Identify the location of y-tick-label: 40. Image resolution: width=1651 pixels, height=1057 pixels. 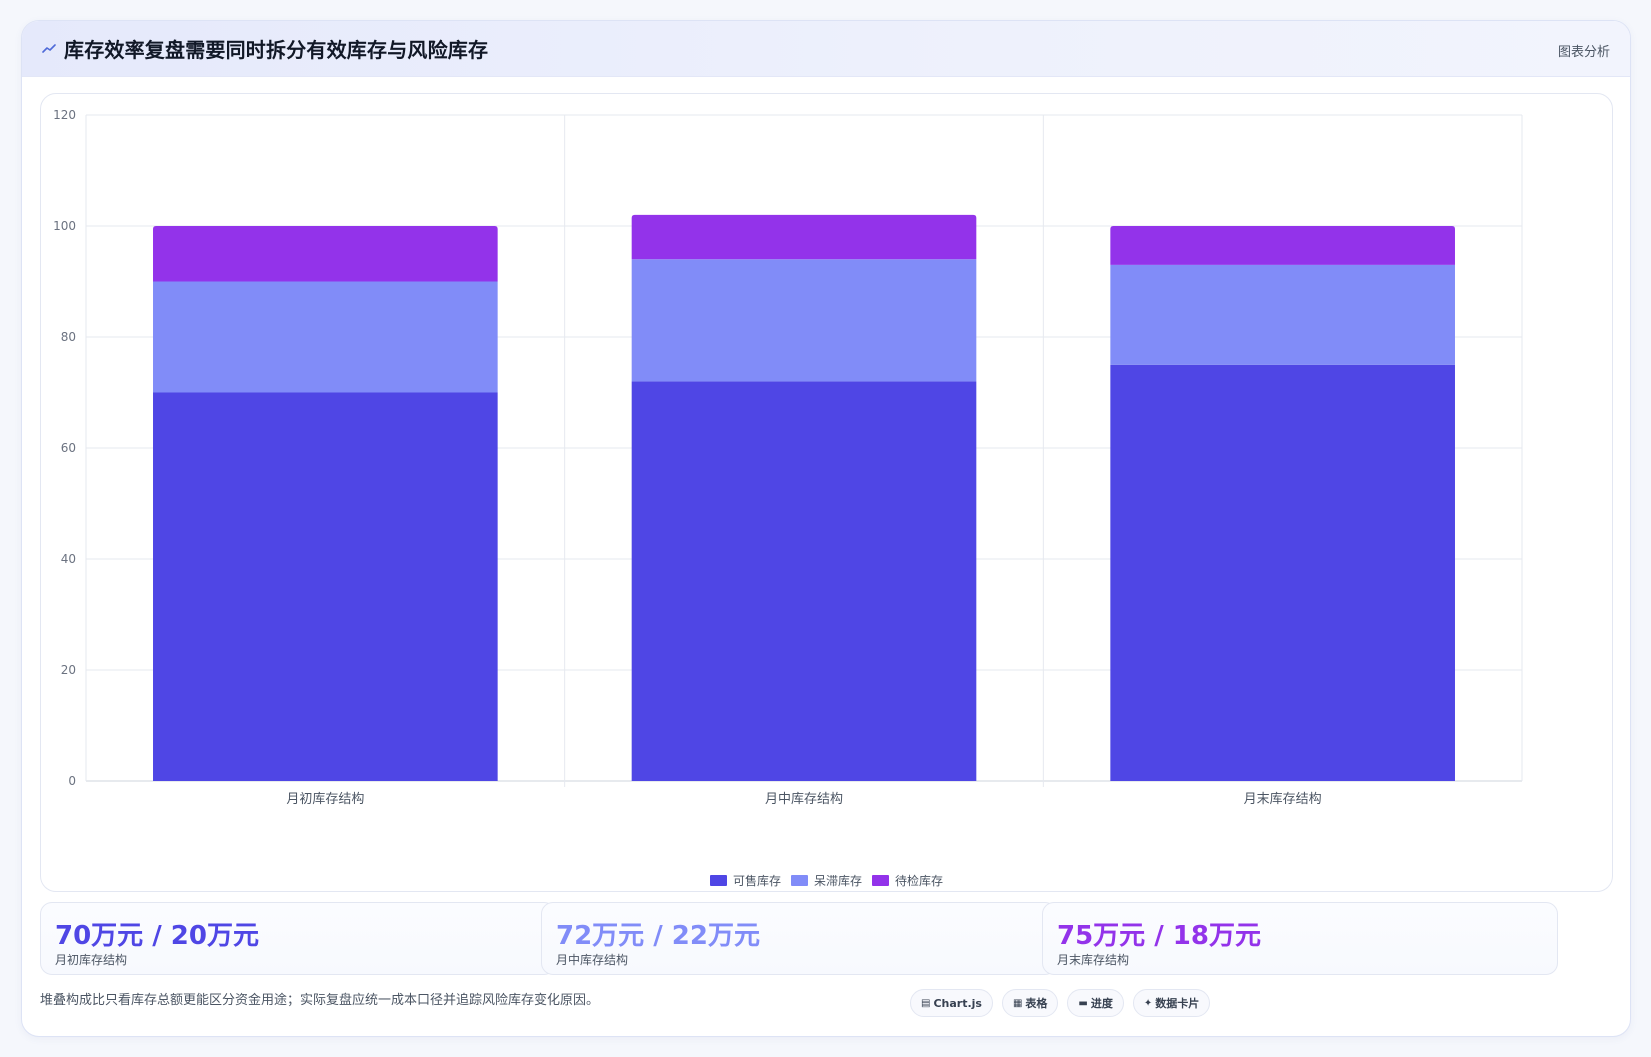
(68, 559).